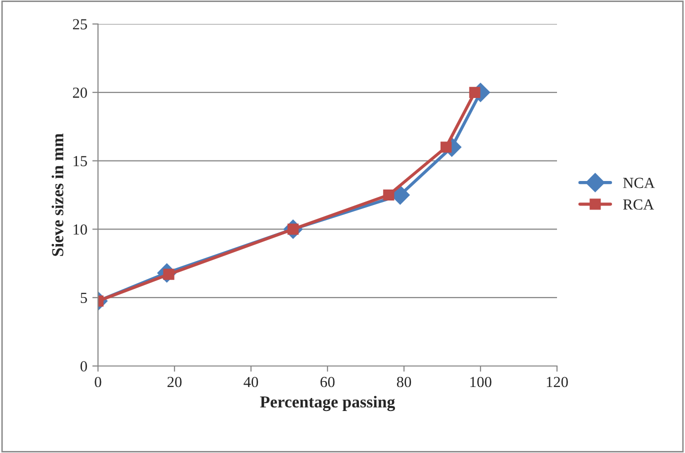 This screenshot has width=685, height=453. Describe the element at coordinates (327, 382) in the screenshot. I see `x-tick-label: 60` at that location.